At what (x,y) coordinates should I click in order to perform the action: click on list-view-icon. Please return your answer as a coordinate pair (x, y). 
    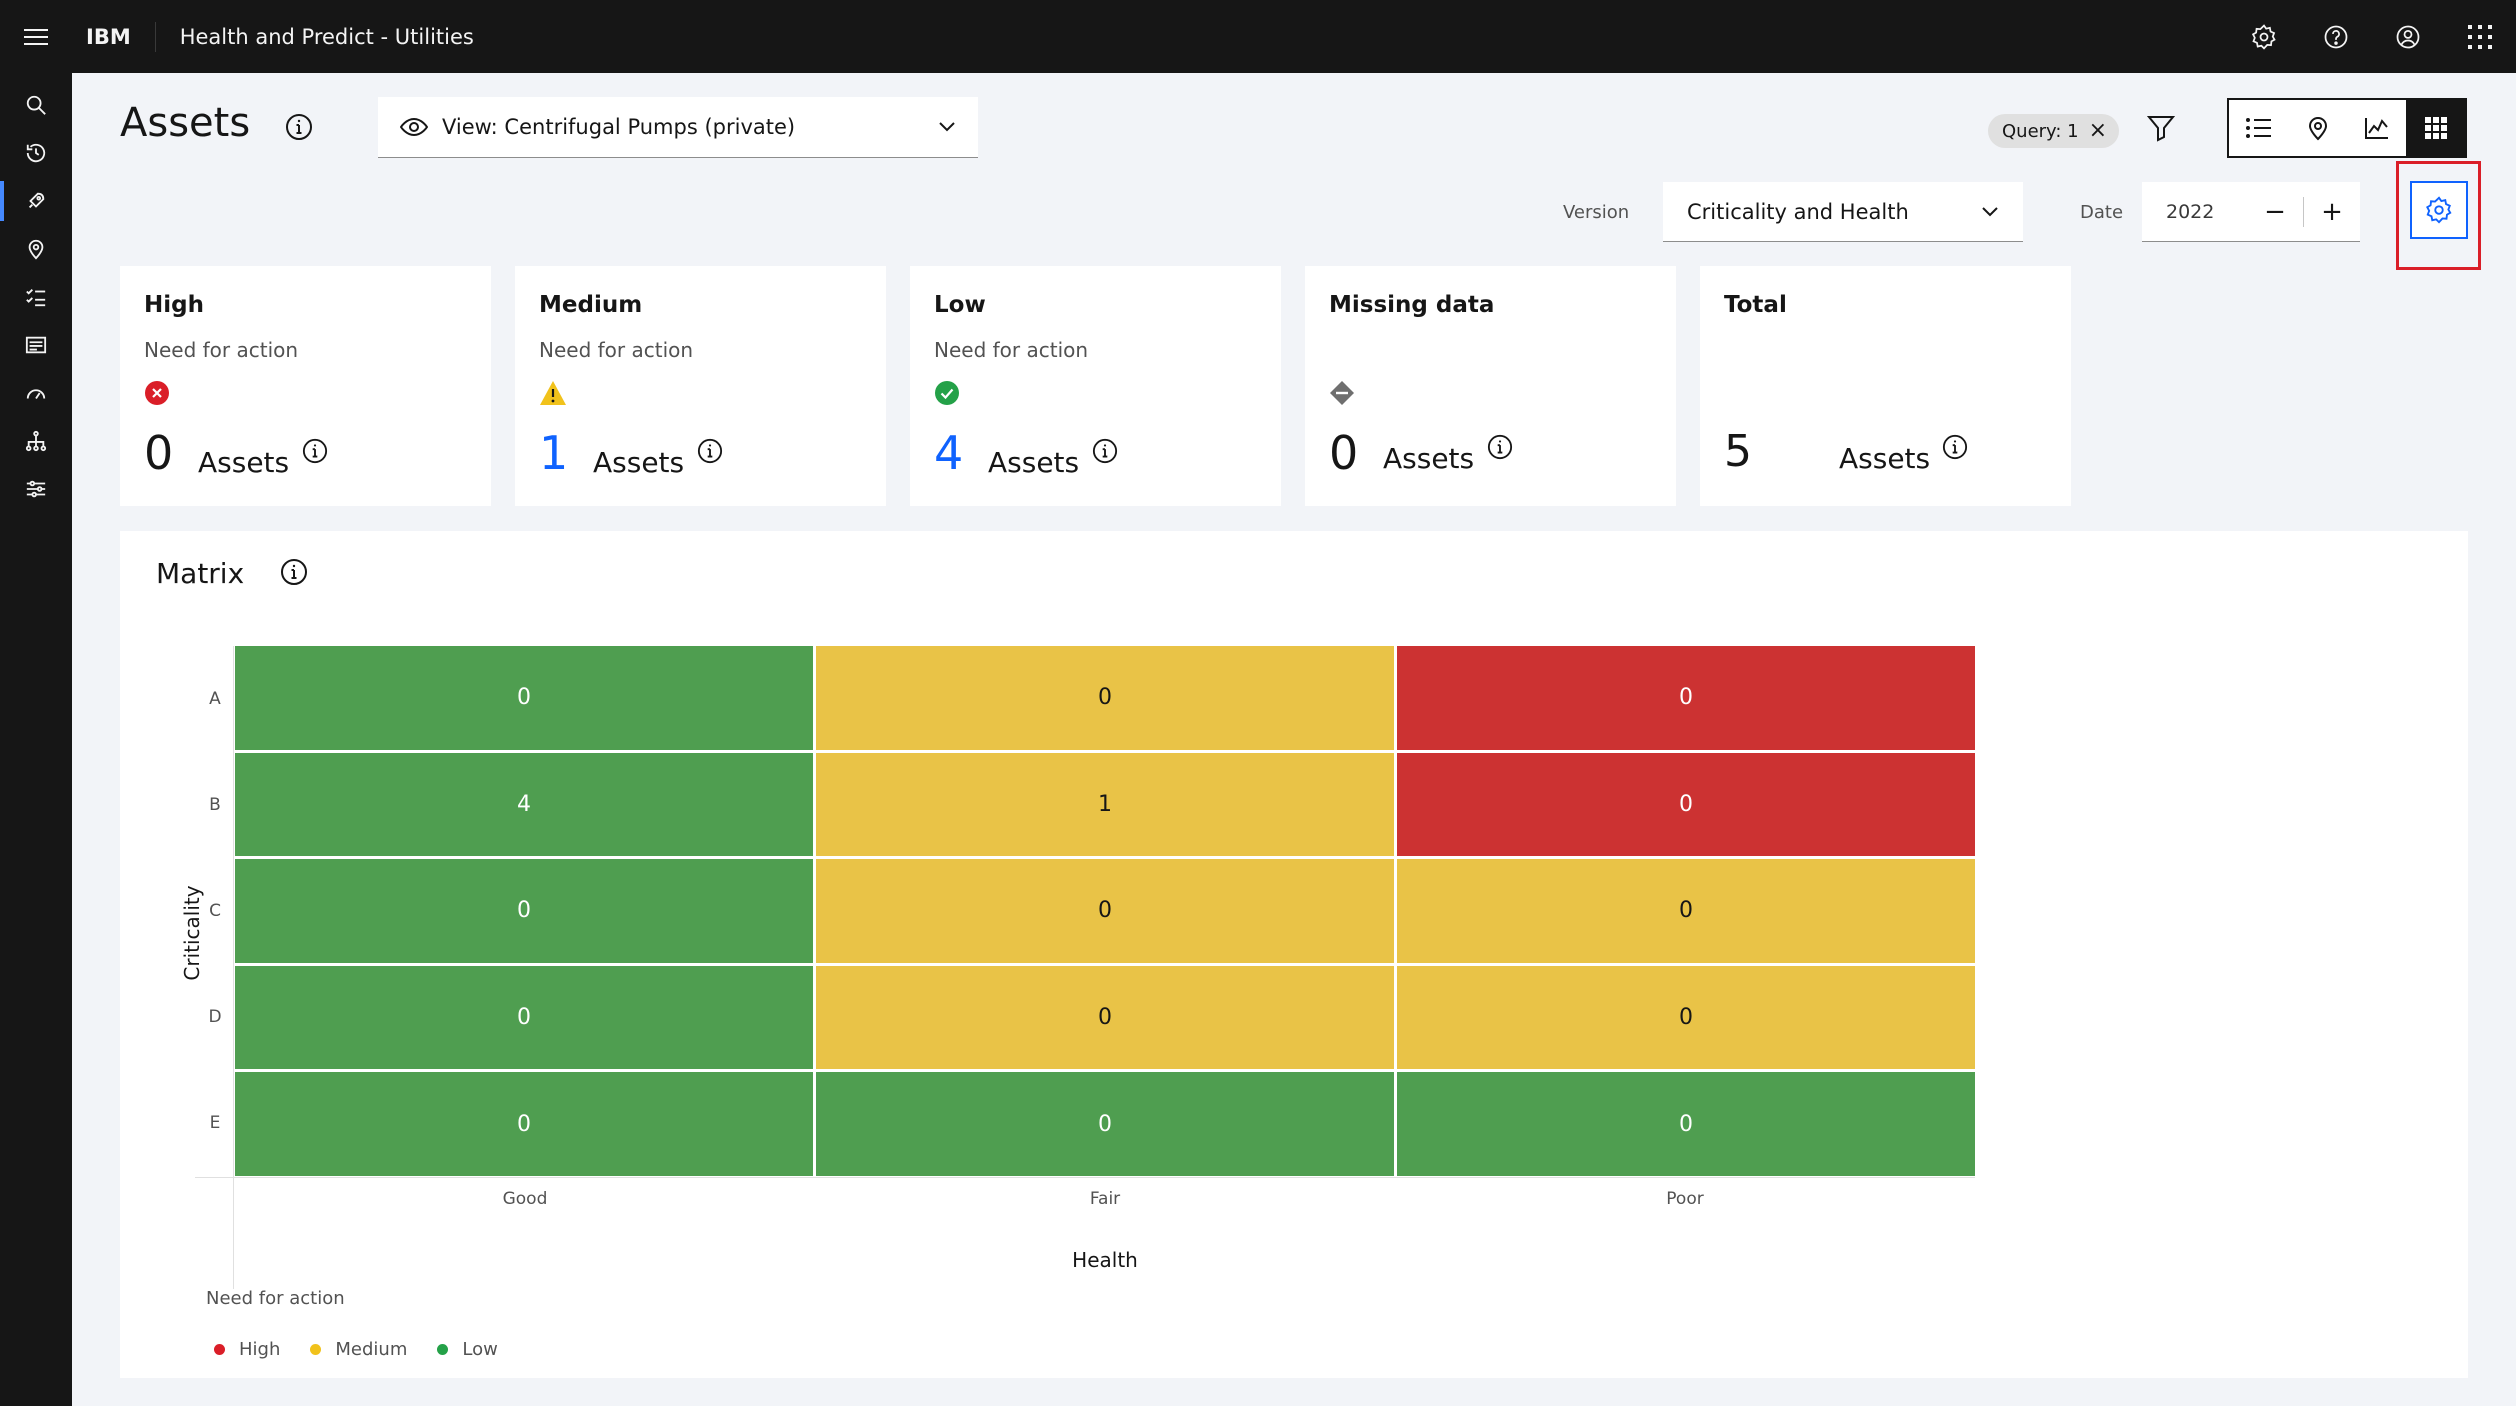
    Looking at the image, I should click on (2258, 128).